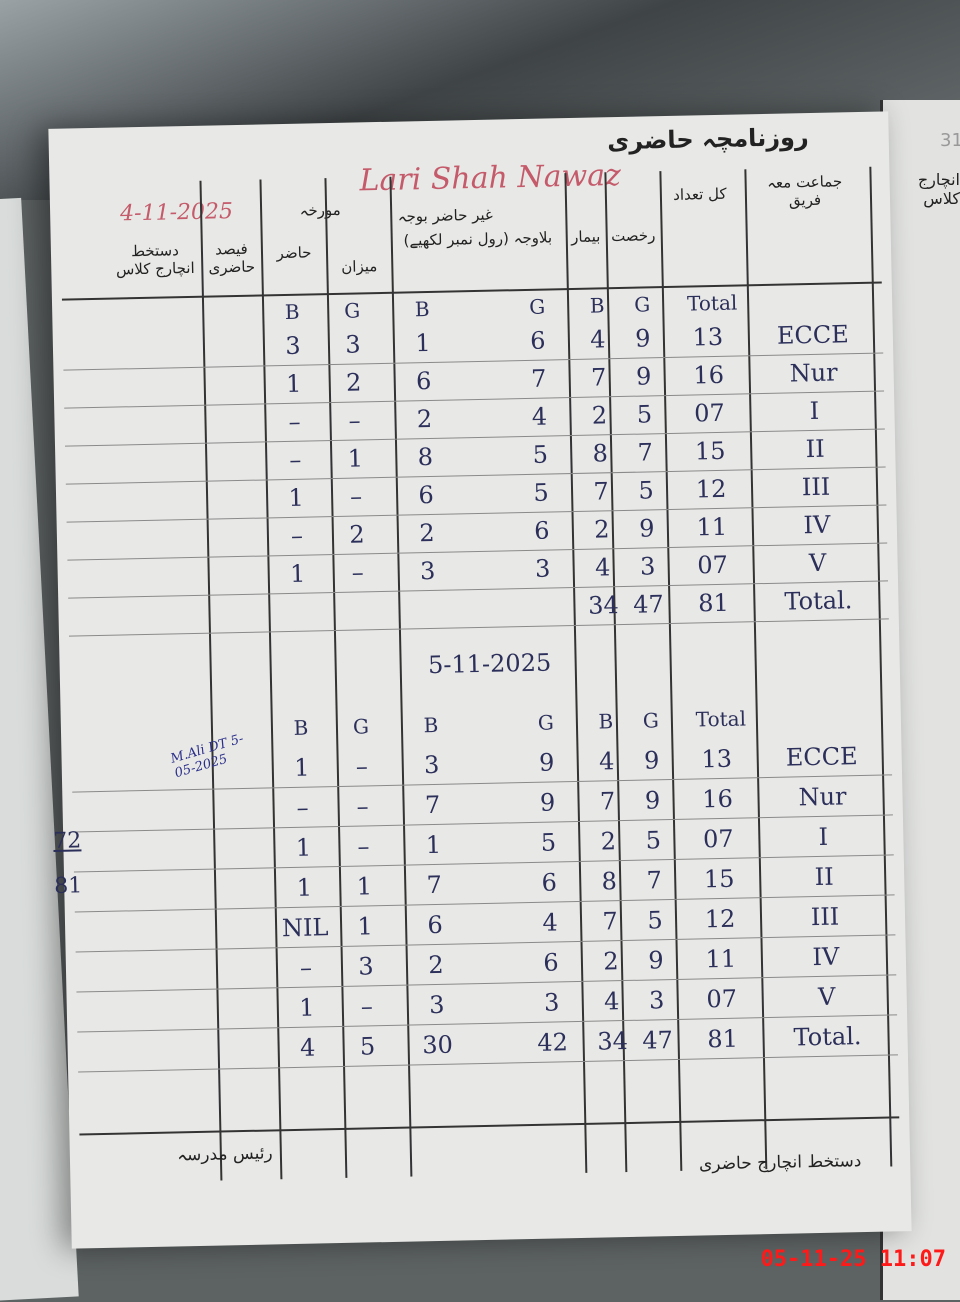  I want to click on col-percent: فیصد حاضری, so click(232, 258).